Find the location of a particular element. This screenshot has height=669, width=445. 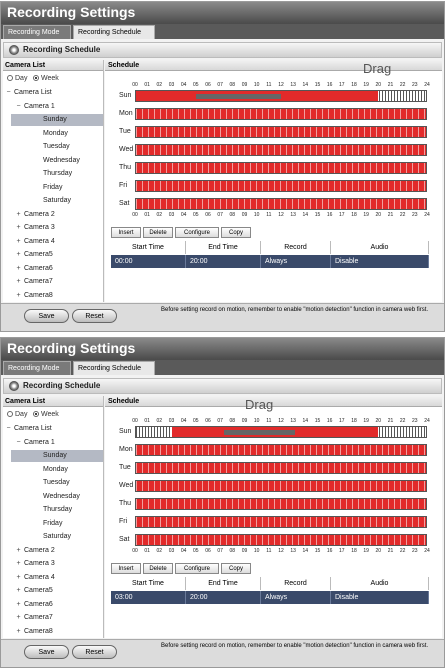

hour-tick-label: 03 is located at coordinates (171, 421).